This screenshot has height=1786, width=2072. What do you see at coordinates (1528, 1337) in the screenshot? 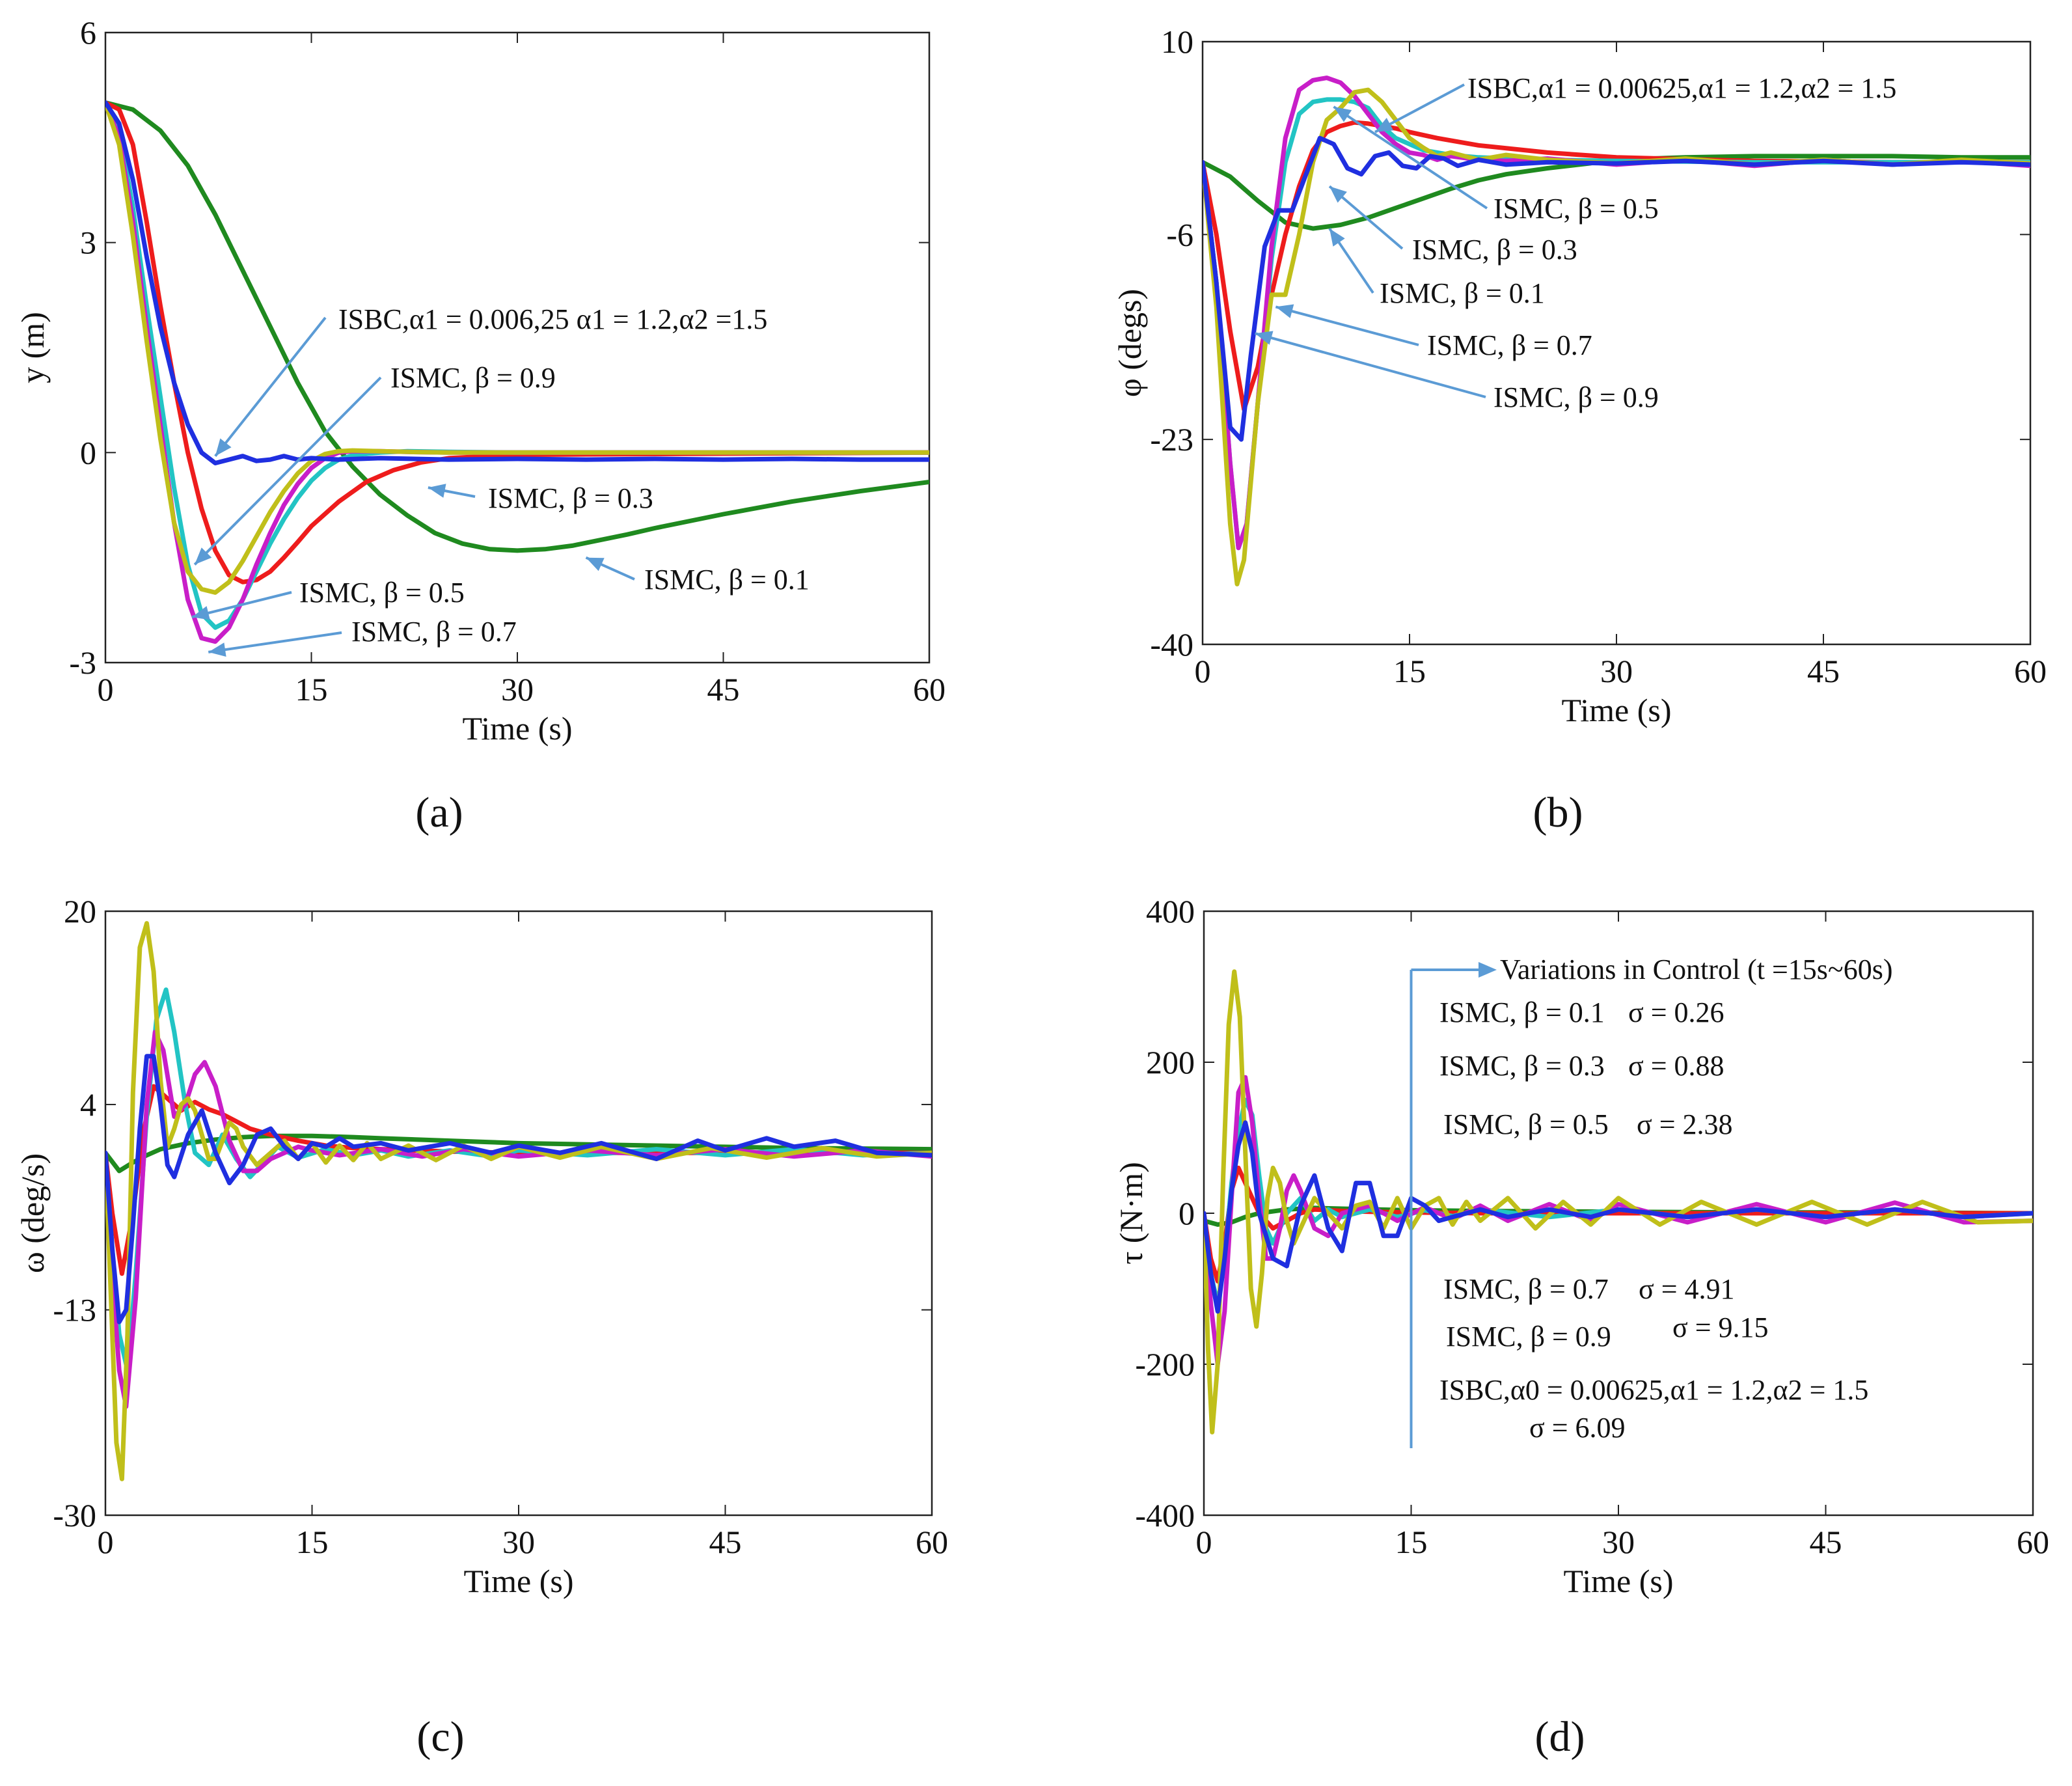
I see `annotation-row-label: ISMC, β = 0.9` at bounding box center [1528, 1337].